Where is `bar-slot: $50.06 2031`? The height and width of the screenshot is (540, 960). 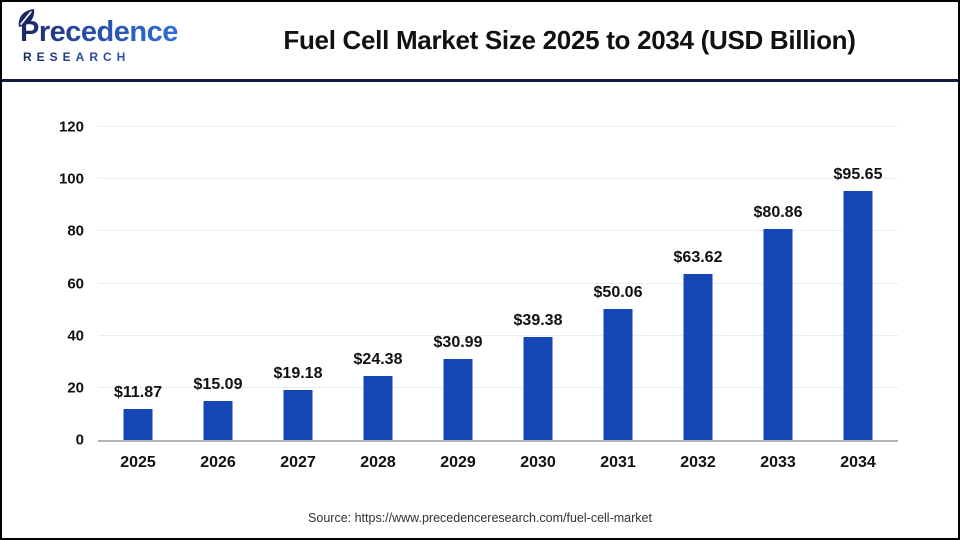
bar-slot: $50.06 2031 is located at coordinates (618, 299).